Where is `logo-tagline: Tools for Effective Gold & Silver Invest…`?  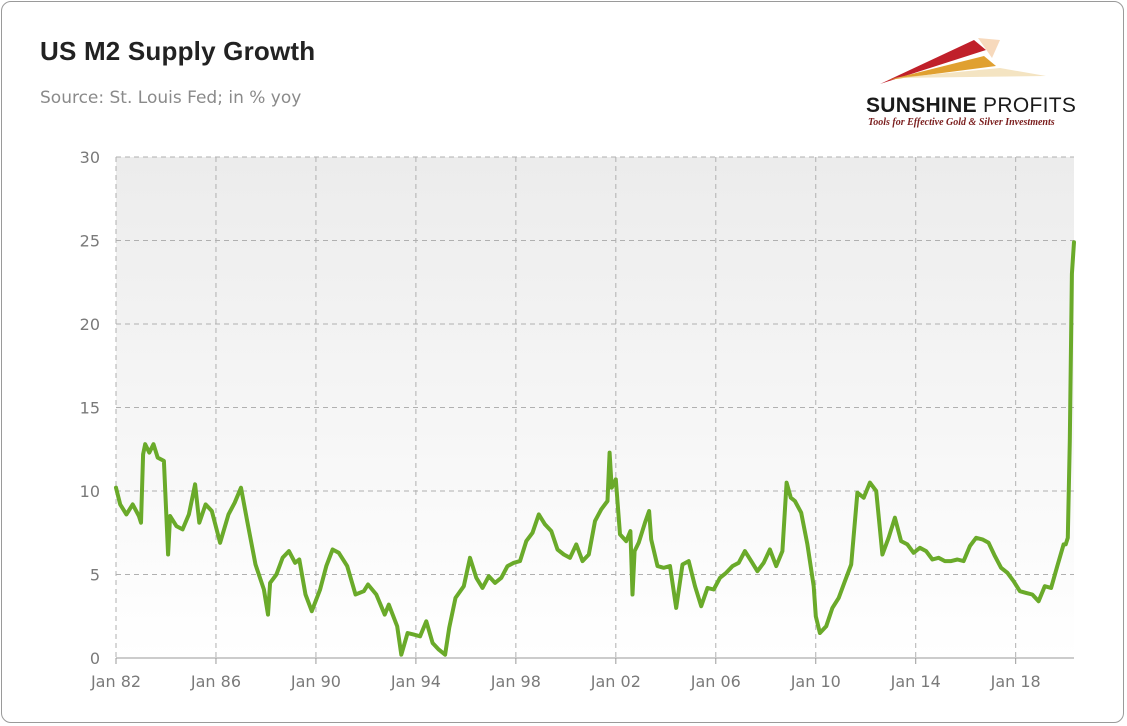 logo-tagline: Tools for Effective Gold & Silver Invest… is located at coordinates (961, 122).